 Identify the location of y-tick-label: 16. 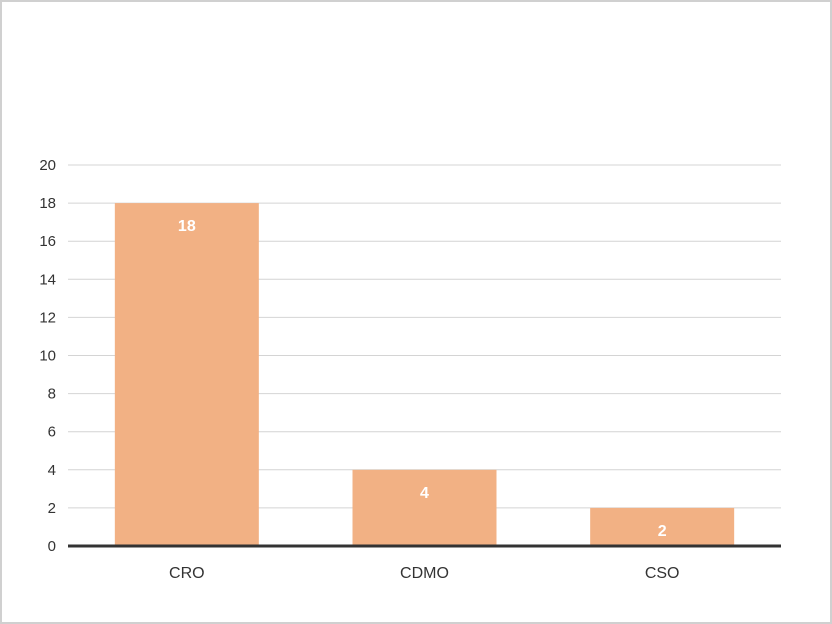
(47, 241).